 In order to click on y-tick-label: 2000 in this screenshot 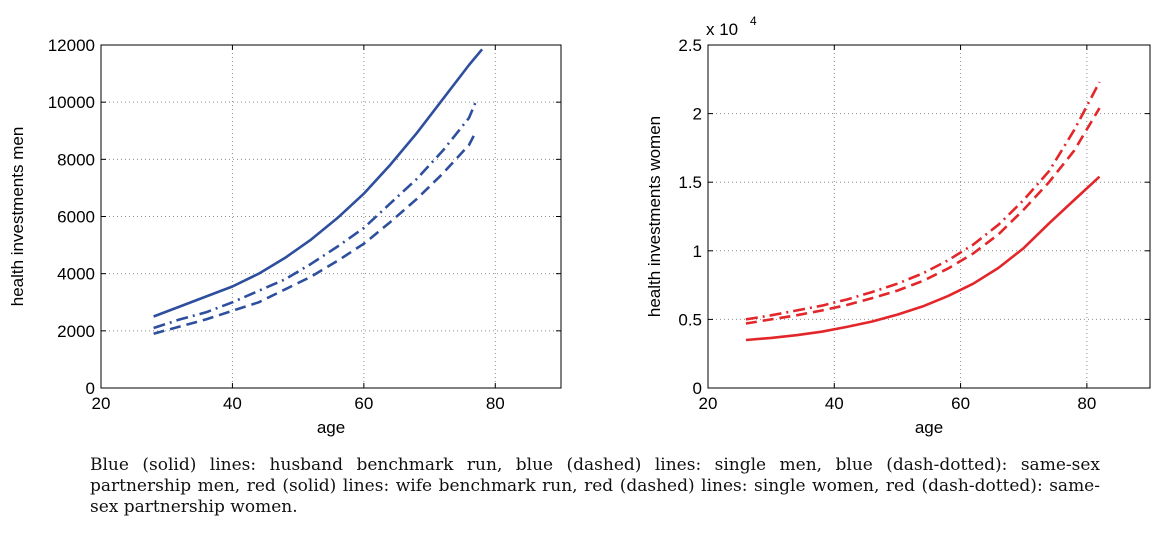, I will do `click(76, 331)`.